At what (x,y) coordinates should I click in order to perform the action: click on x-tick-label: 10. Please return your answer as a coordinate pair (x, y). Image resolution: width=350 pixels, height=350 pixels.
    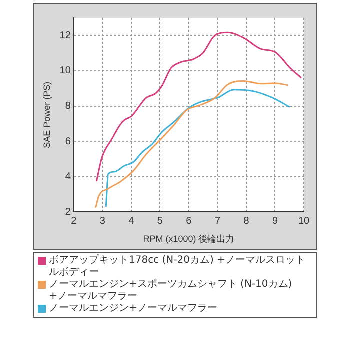
    Looking at the image, I should click on (304, 221).